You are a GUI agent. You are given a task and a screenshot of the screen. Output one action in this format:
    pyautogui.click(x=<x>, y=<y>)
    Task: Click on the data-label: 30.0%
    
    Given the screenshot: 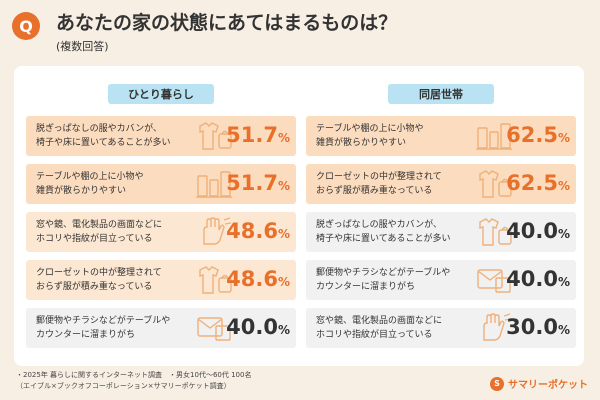 What is the action you would take?
    pyautogui.click(x=538, y=327)
    